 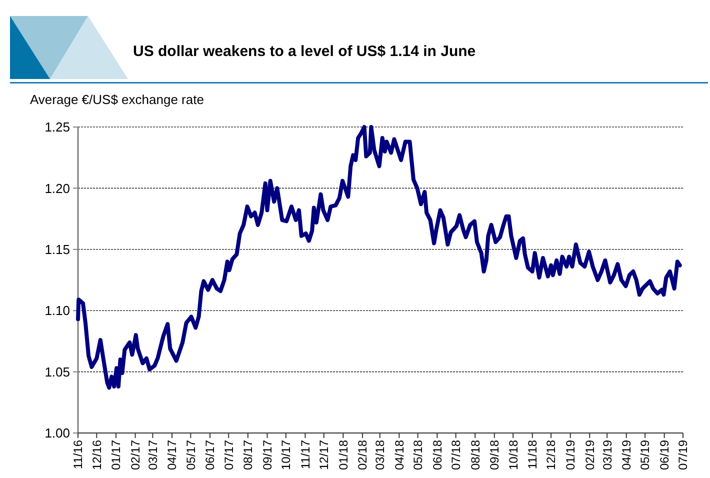 I want to click on x-tick-label: 07/19, so click(x=683, y=455).